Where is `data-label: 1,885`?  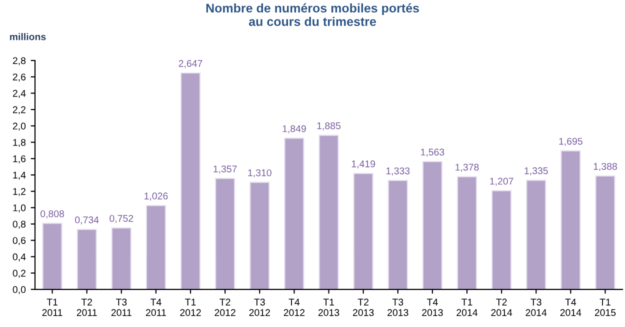 data-label: 1,885 is located at coordinates (329, 126).